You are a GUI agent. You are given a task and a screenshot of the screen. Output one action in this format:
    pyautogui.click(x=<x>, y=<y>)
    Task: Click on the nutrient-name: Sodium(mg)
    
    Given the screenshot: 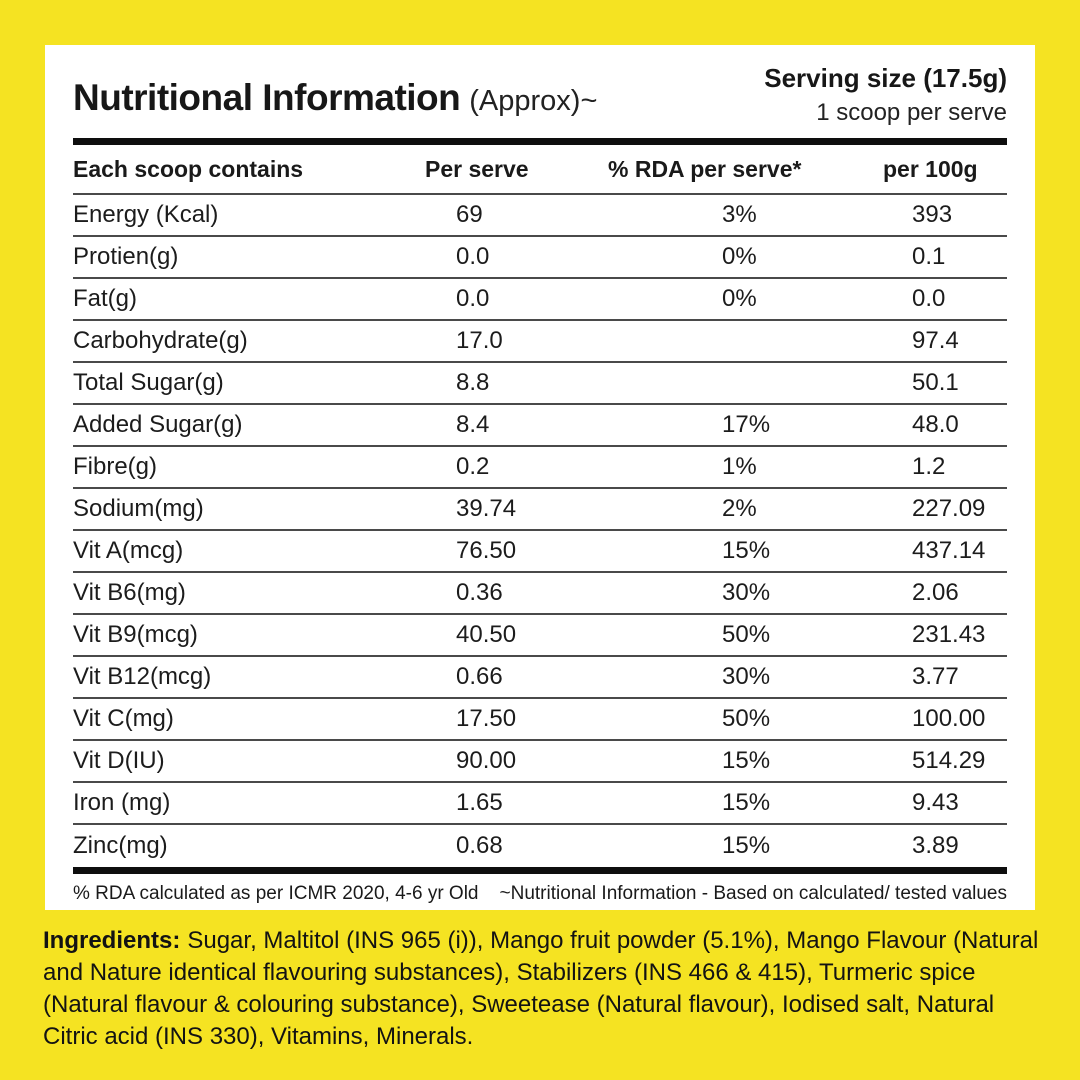 What is the action you would take?
    pyautogui.click(x=138, y=508)
    